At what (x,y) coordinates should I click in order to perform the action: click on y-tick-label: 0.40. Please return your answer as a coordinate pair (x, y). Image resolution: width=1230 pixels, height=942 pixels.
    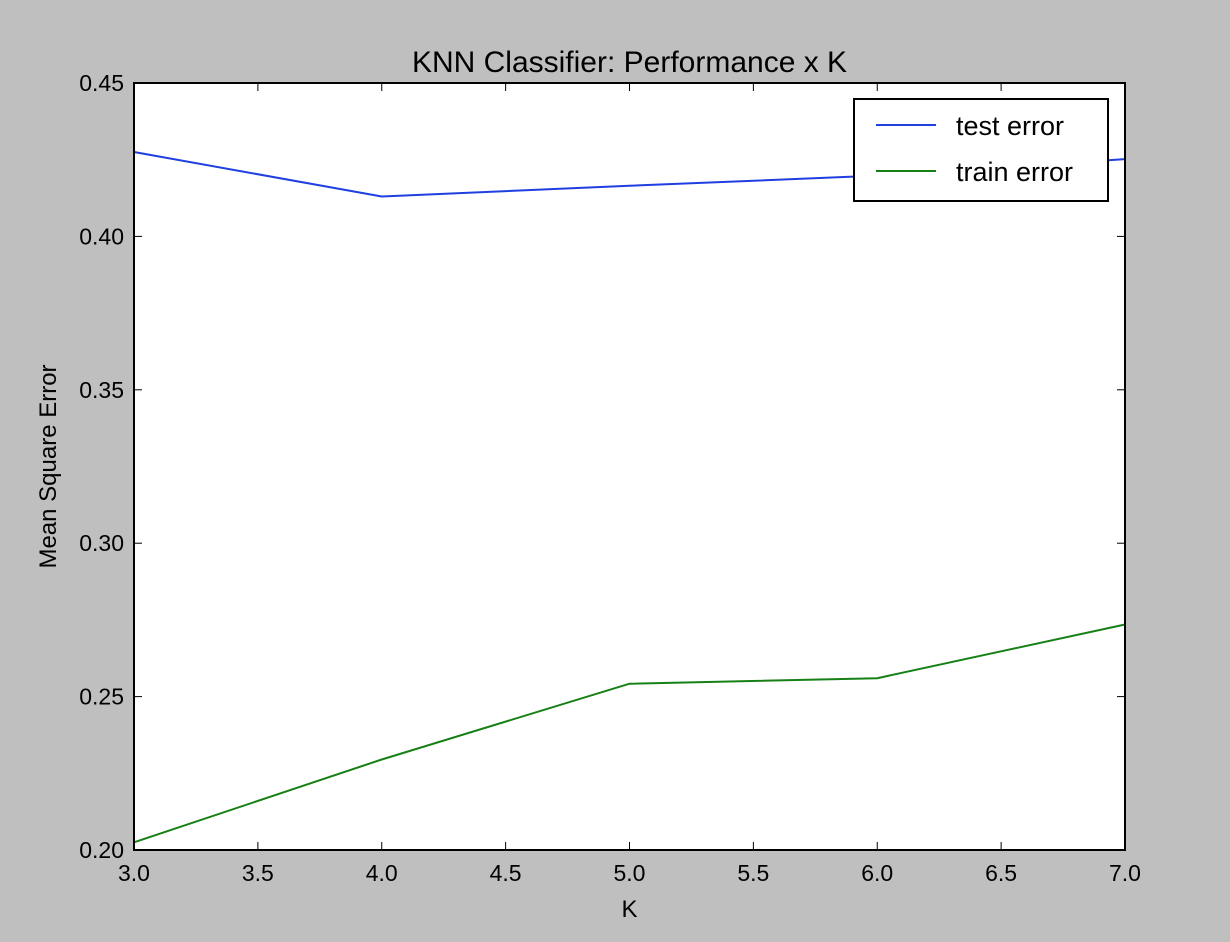
    Looking at the image, I should click on (101, 236).